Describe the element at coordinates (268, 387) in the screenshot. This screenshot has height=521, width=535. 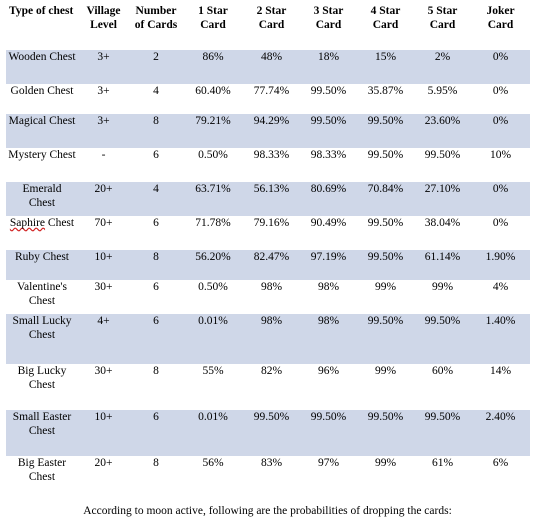
I see `table-row: Big Lucky Chest 30+ 8 55% 82% 96% 99% 60% 14%` at that location.